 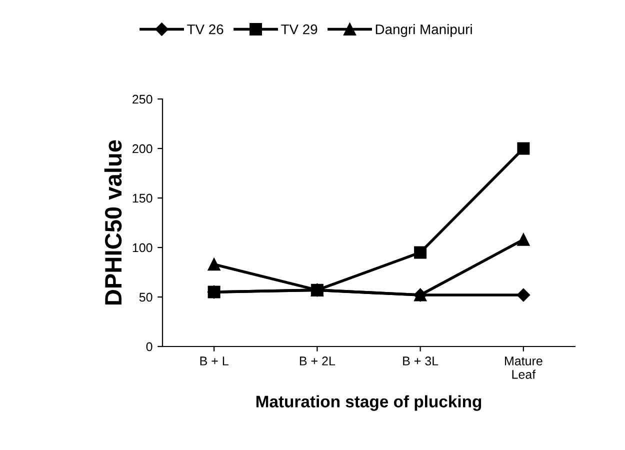 What do you see at coordinates (142, 99) in the screenshot?
I see `y-tick-label: 250` at bounding box center [142, 99].